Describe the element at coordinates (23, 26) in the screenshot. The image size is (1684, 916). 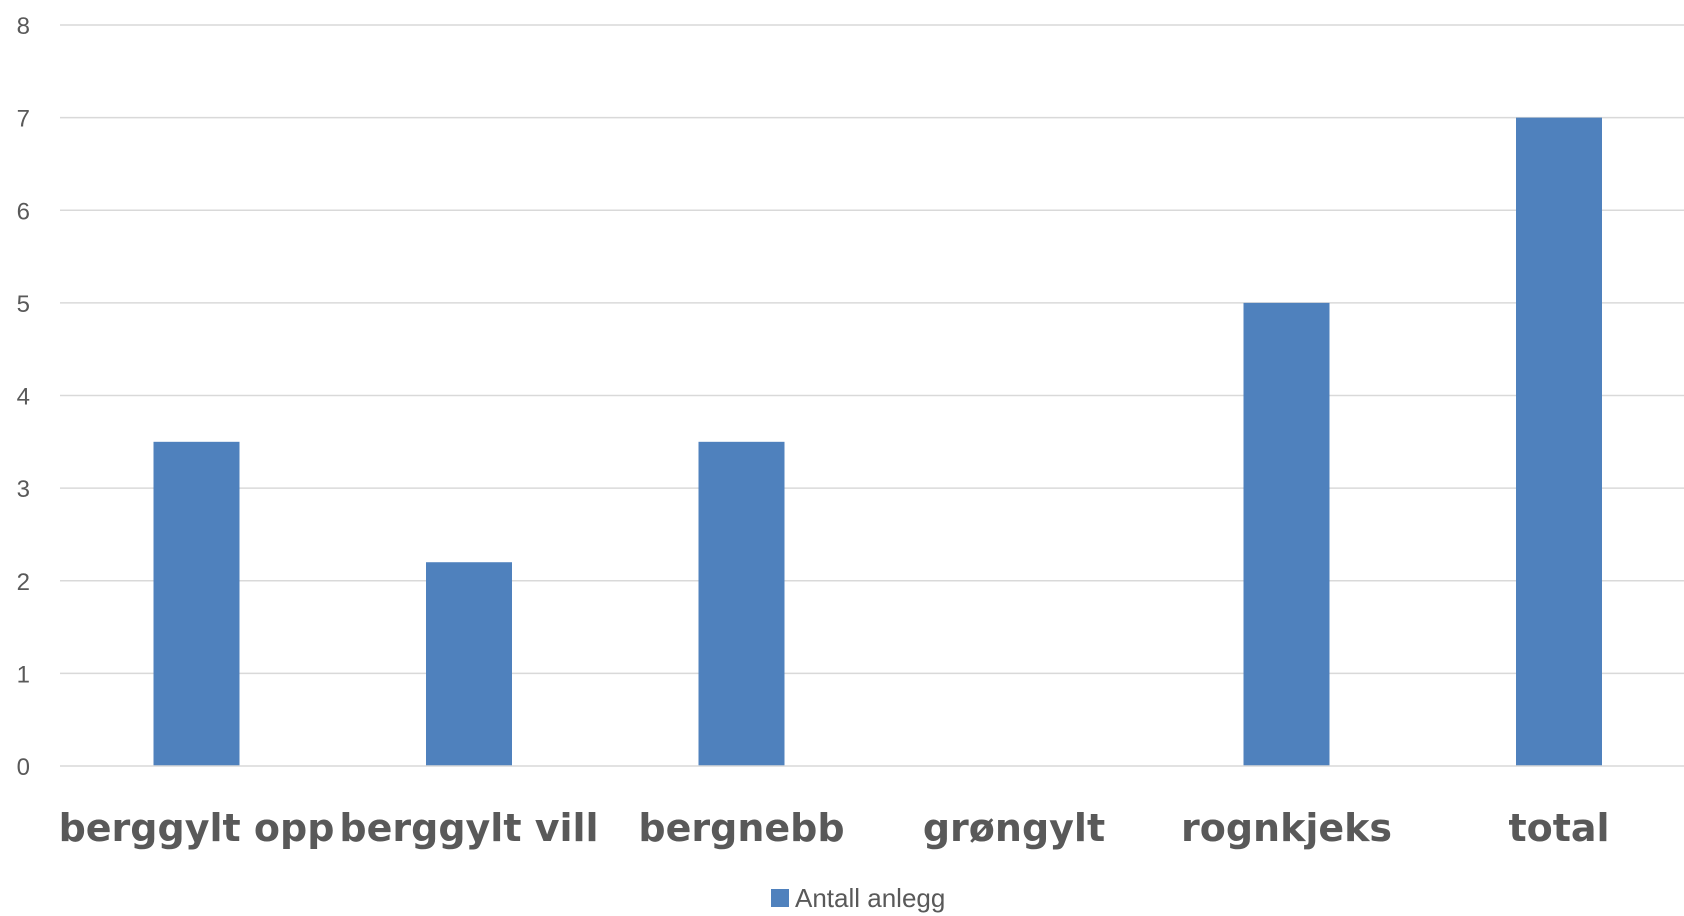
I see `y-tick-label: 8` at that location.